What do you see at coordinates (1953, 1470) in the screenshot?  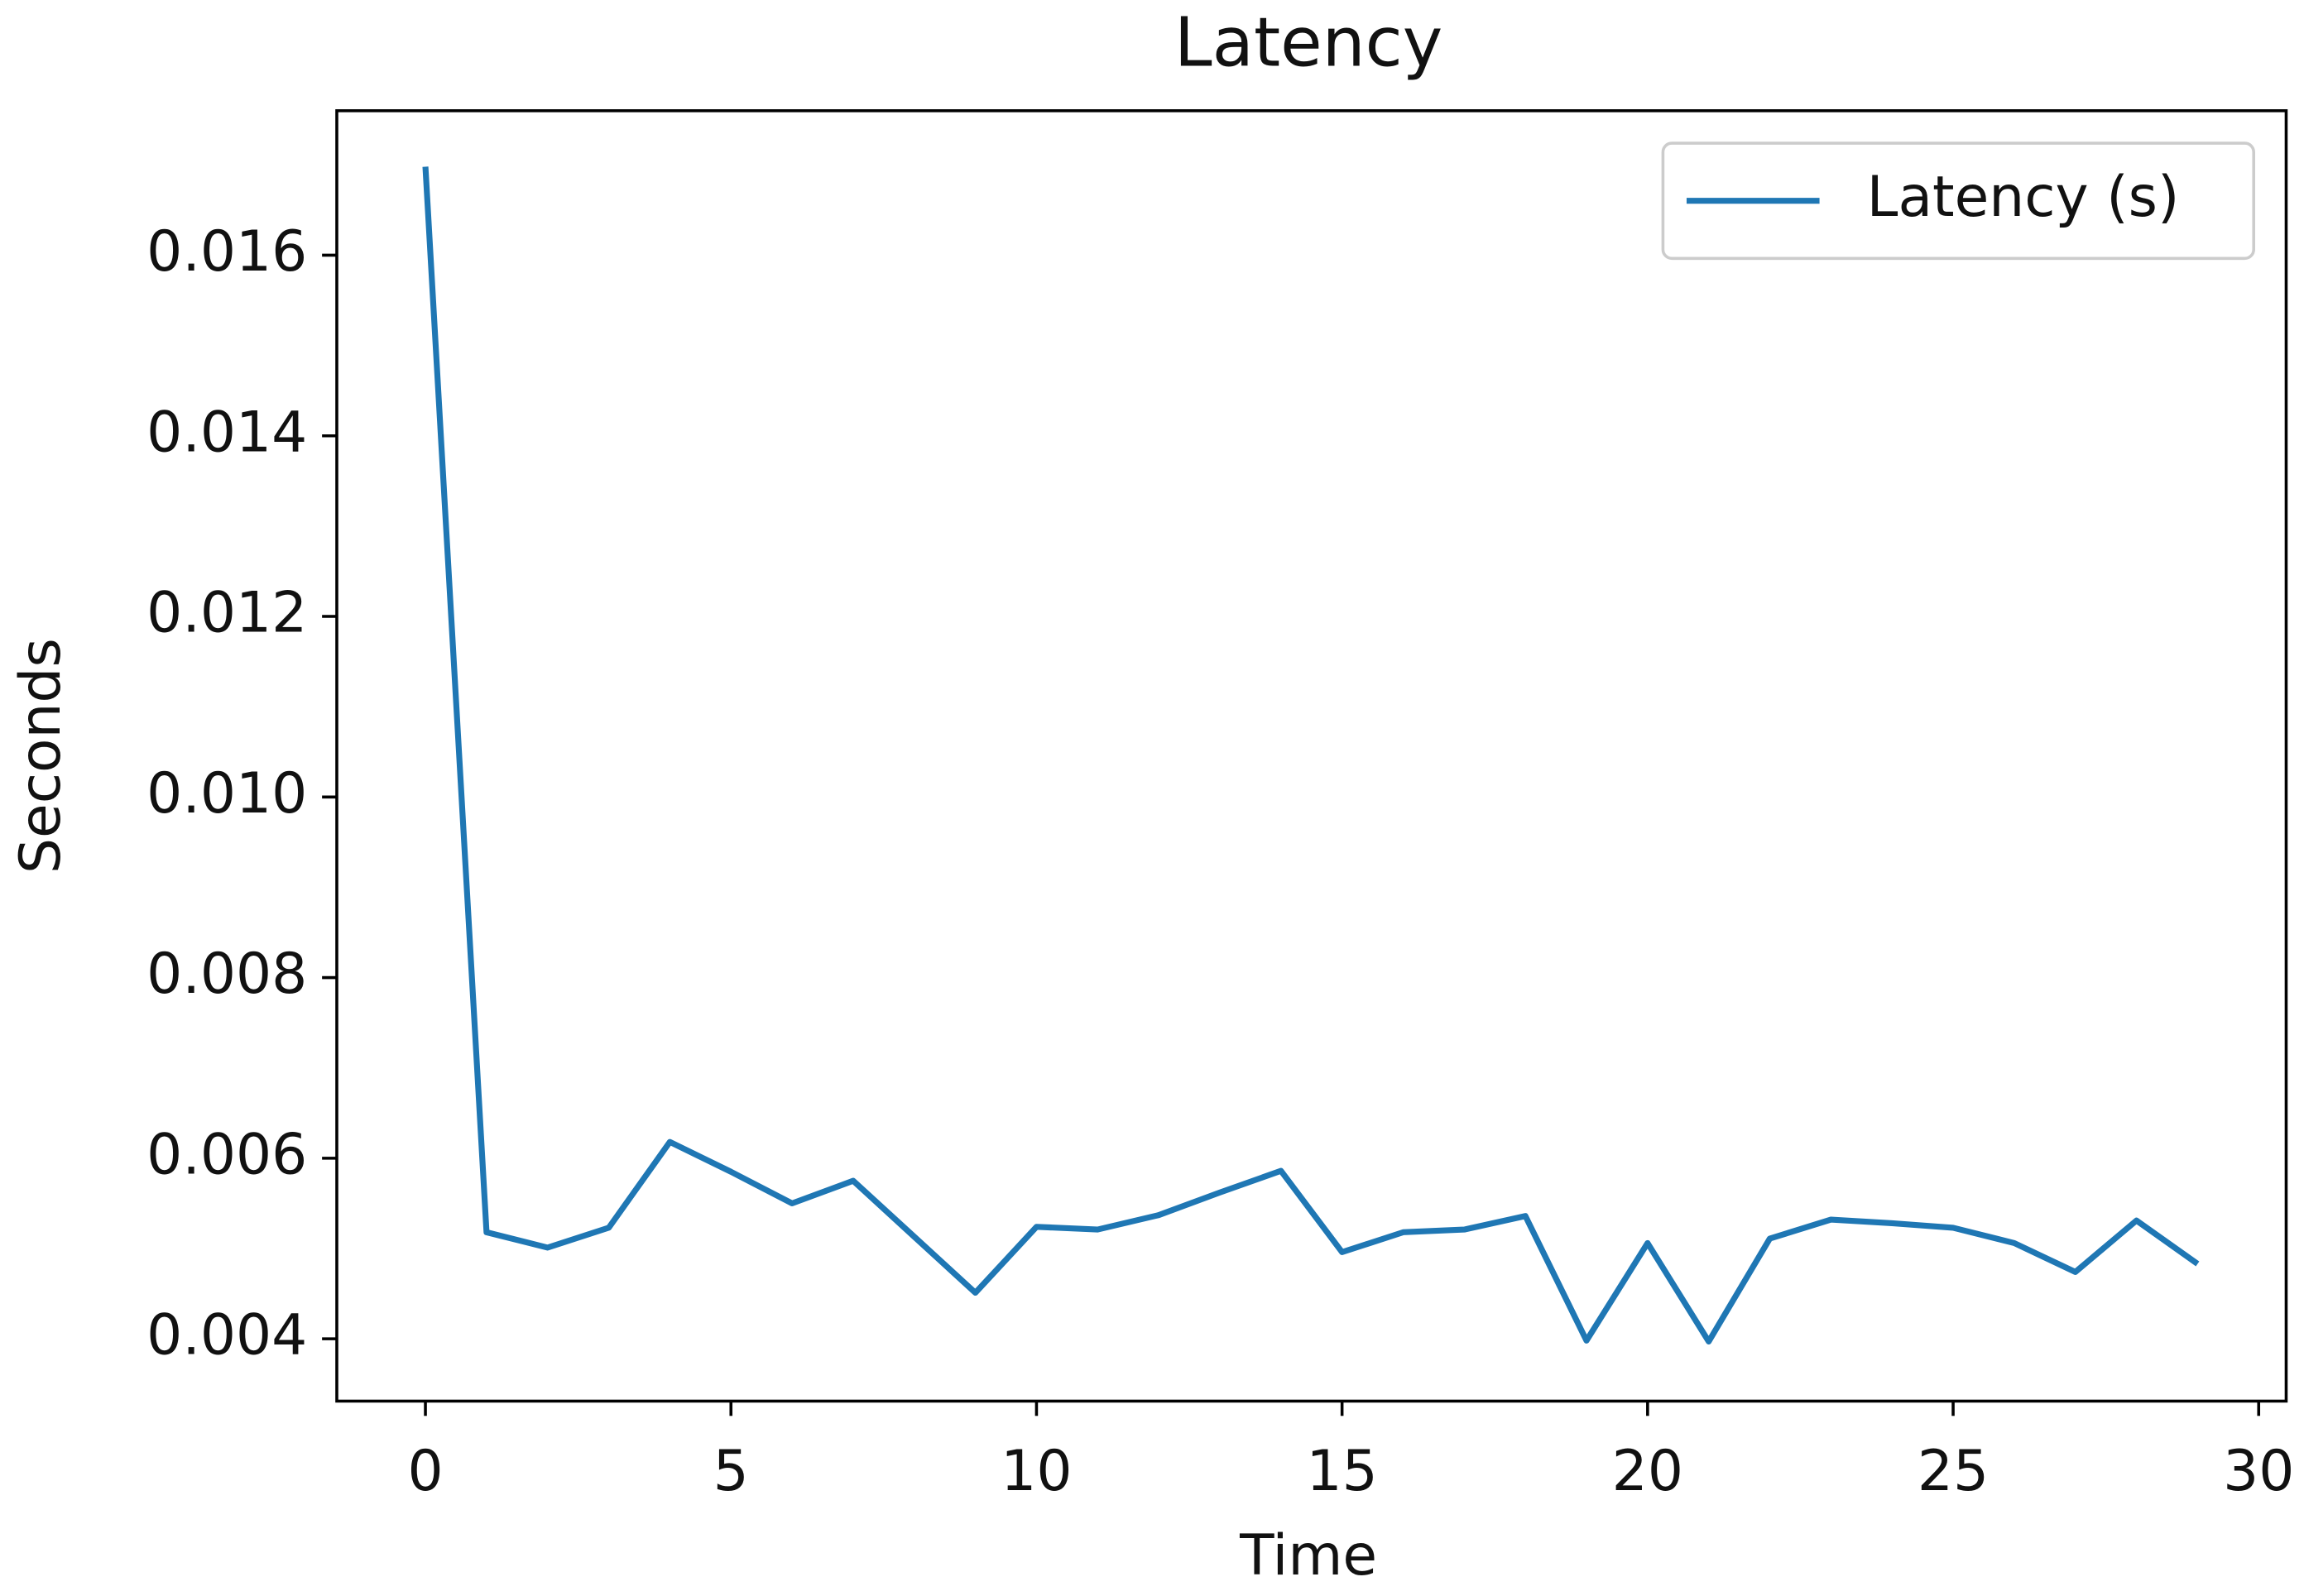 I see `x-tick-label: 25` at bounding box center [1953, 1470].